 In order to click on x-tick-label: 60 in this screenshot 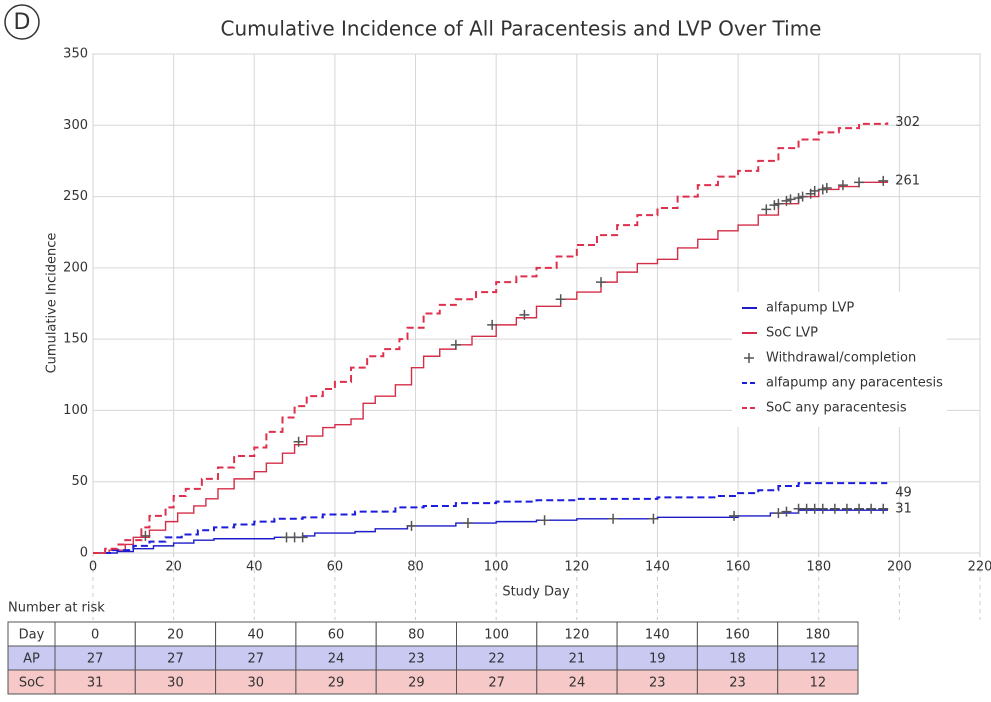, I will do `click(335, 567)`.